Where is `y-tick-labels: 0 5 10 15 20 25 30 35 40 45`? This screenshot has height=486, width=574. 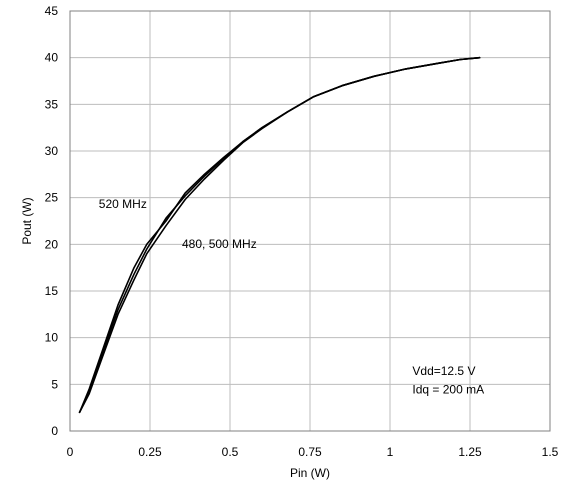
y-tick-labels: 0 5 10 15 20 25 30 35 40 45 is located at coordinates (52, 221).